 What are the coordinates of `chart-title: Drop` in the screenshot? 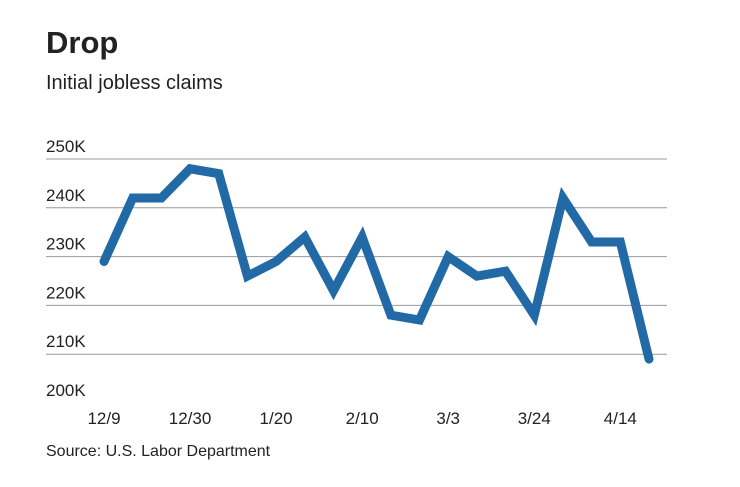 It's located at (82, 42).